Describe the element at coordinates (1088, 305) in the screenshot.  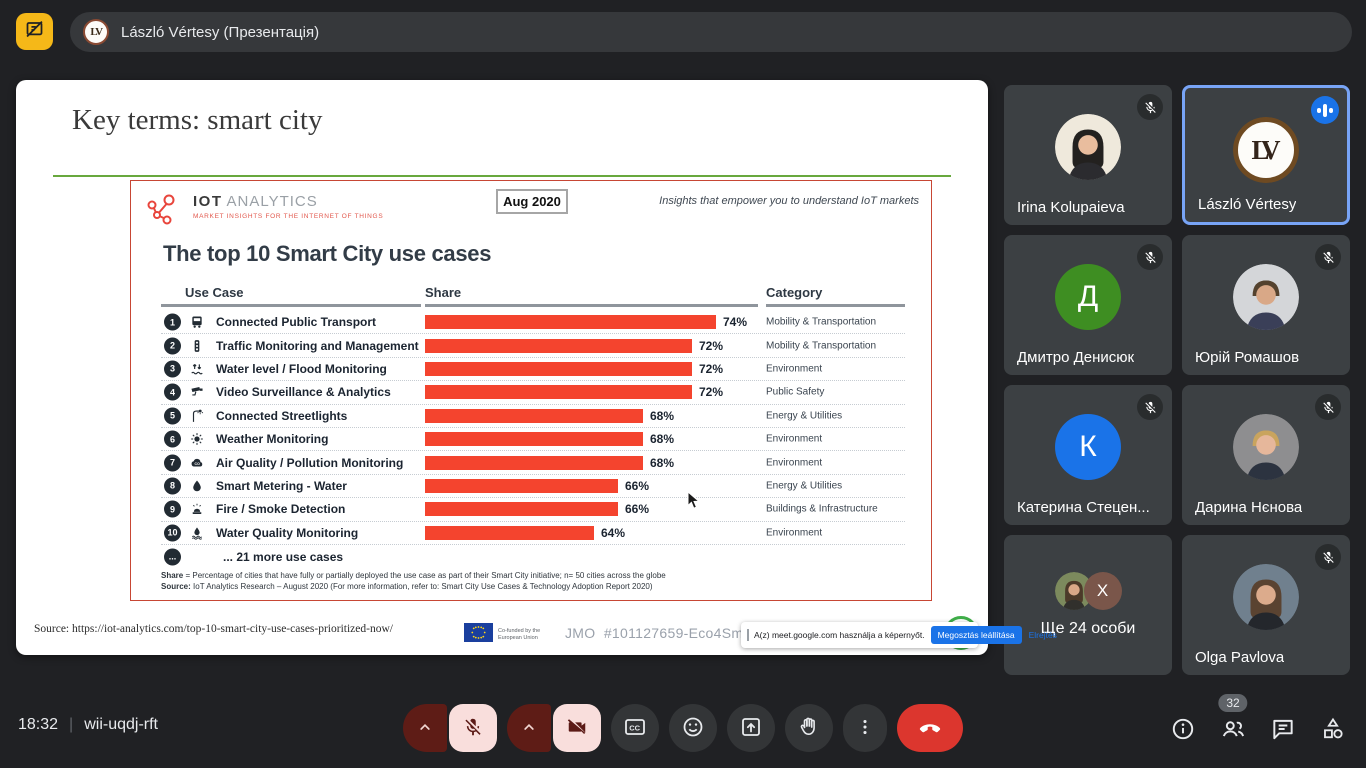
I see `participant-tile: Д Дмитро Денисюк` at that location.